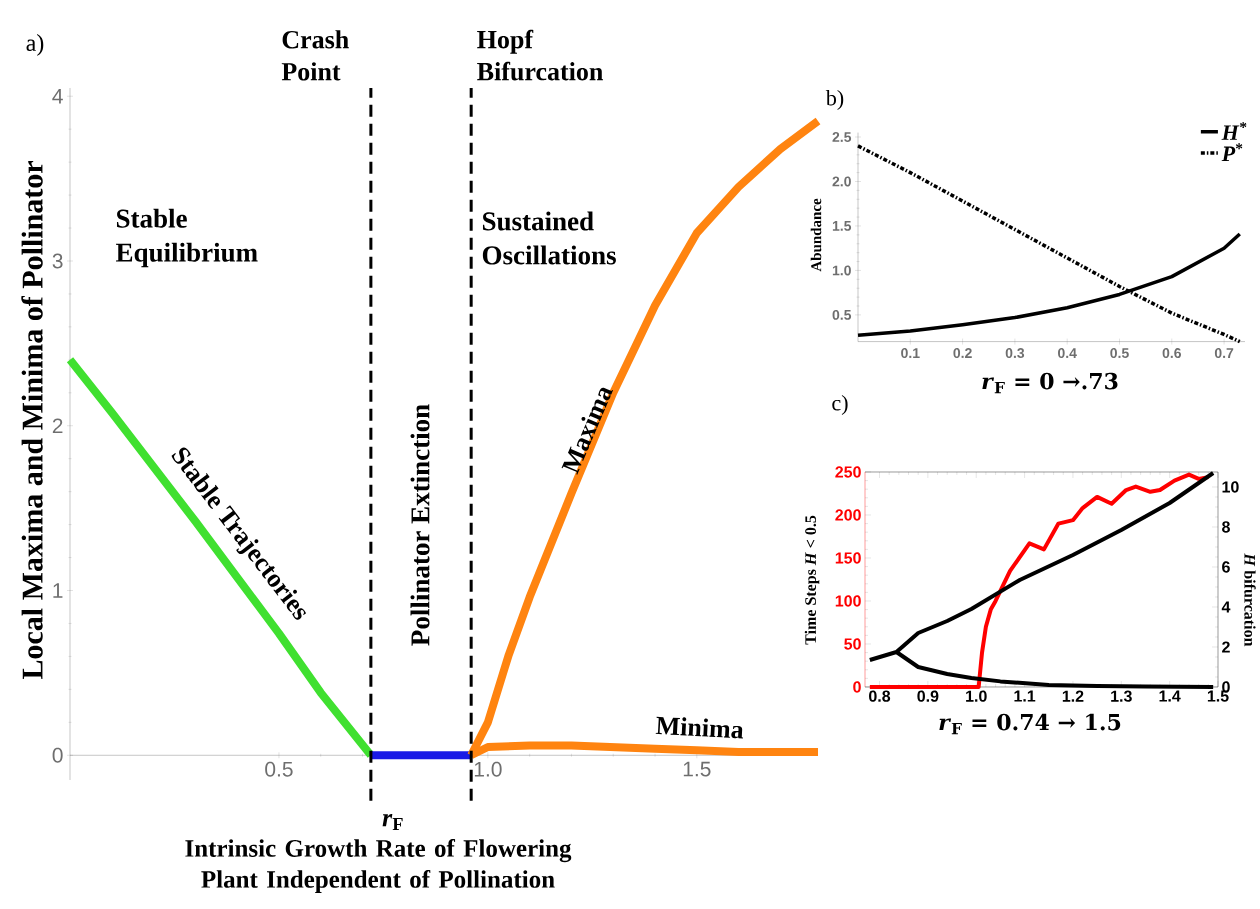 This screenshot has height=909, width=1260. I want to click on x-axis-title: r$_{F}$, so click(392, 822).